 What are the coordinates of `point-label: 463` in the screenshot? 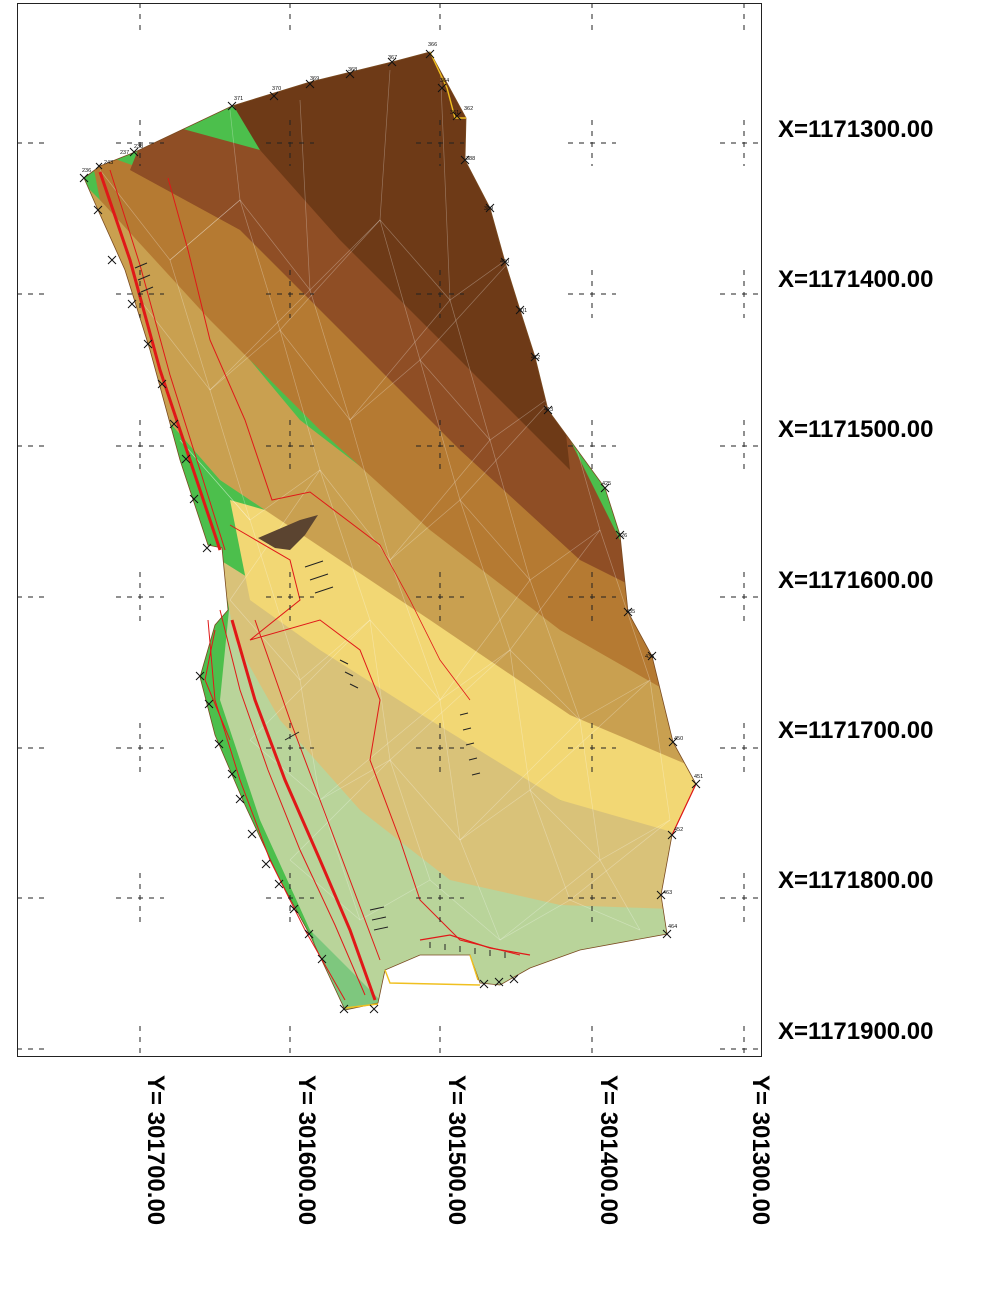 It's located at (667, 893).